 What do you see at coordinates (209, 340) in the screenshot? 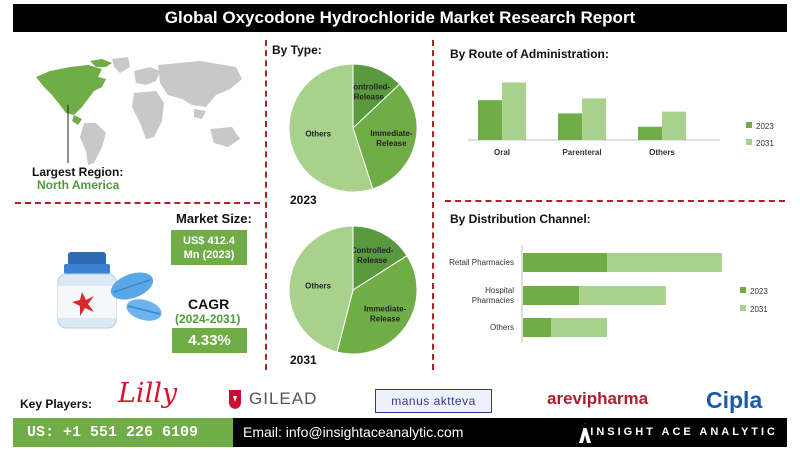
I see `cagr-value: 4.33%` at bounding box center [209, 340].